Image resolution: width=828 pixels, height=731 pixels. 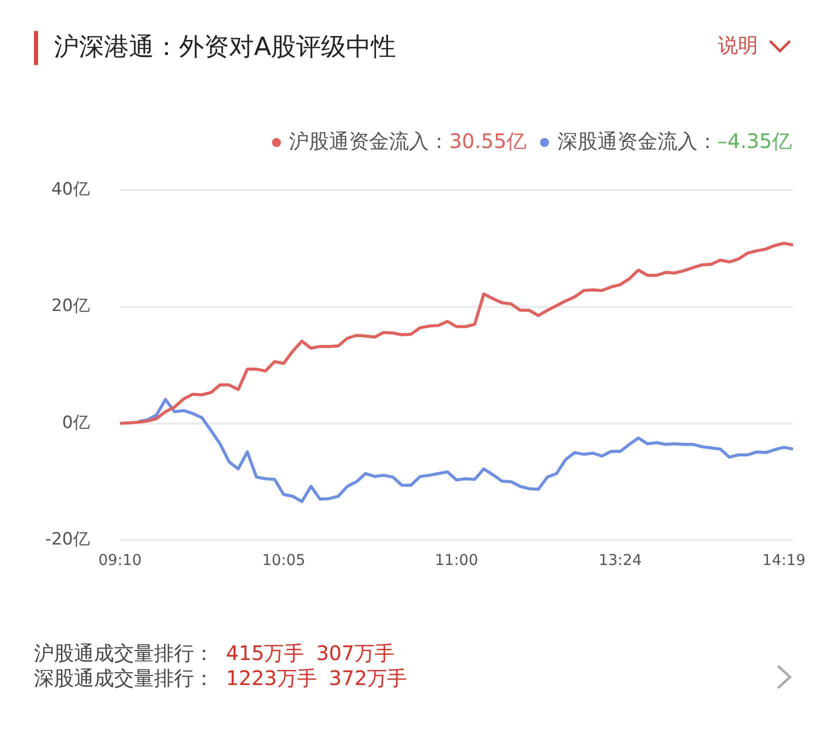 I want to click on text: 1223万手, so click(x=271, y=678).